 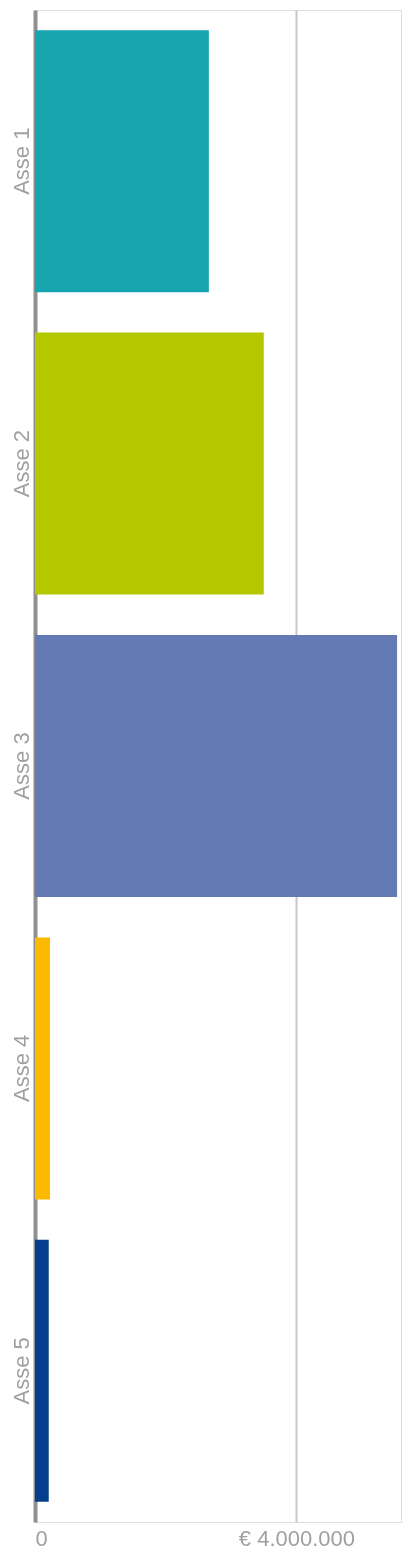 I want to click on y-tick-label: Asse 1, so click(x=21, y=161).